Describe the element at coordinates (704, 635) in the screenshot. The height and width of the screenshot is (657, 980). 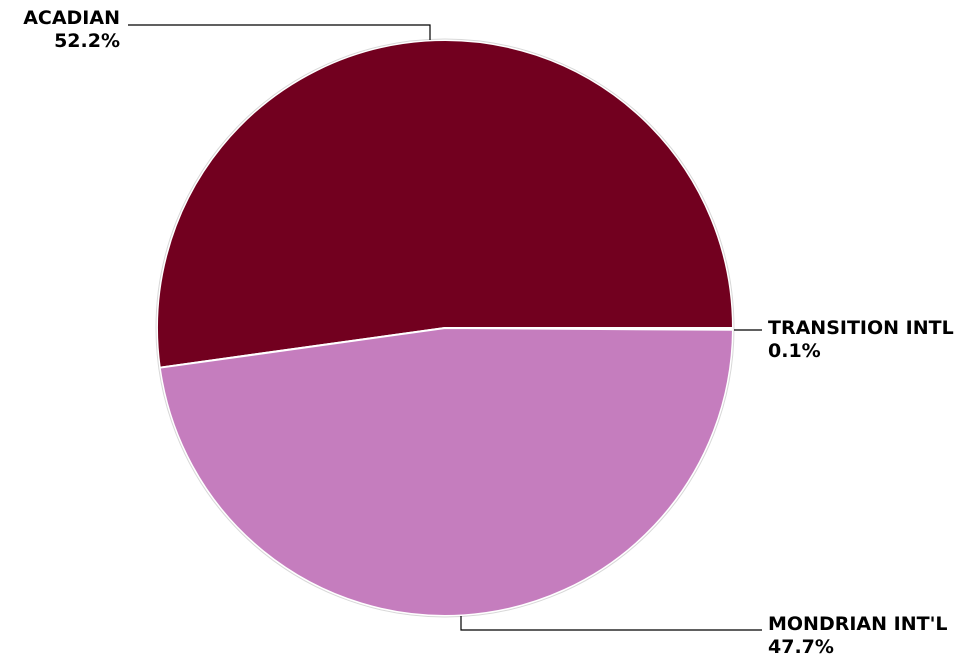
I see `label-mondrian-intl: MONDRIAN INT'L 47.7%` at that location.